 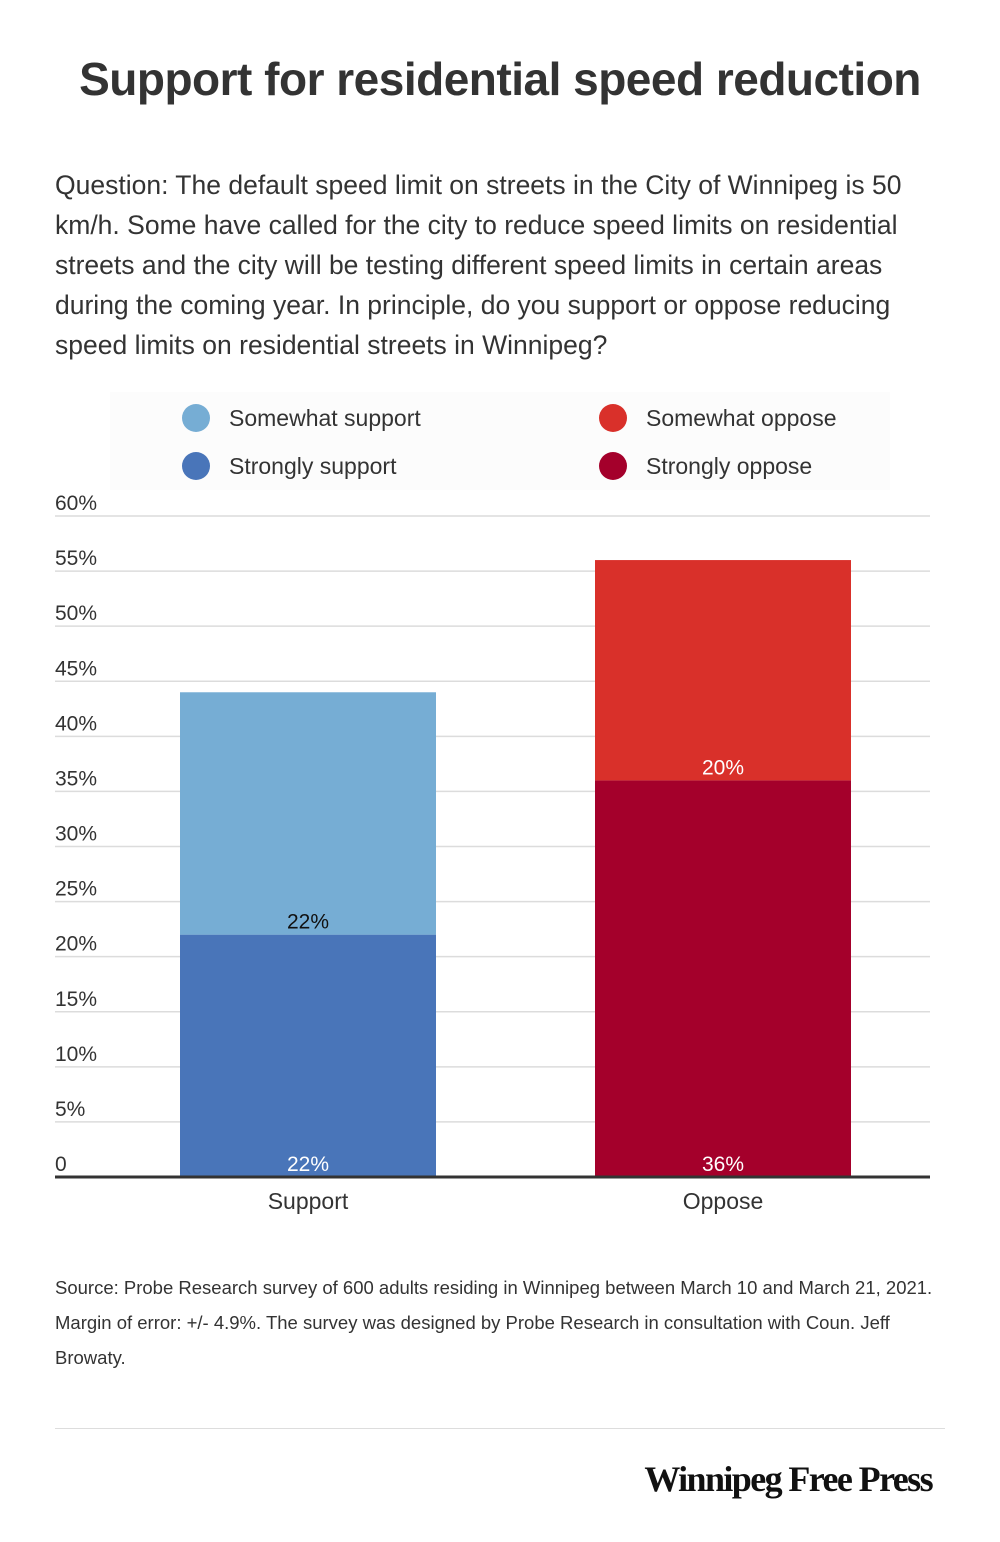 What do you see at coordinates (76, 668) in the screenshot?
I see `y-tick-label: 45%` at bounding box center [76, 668].